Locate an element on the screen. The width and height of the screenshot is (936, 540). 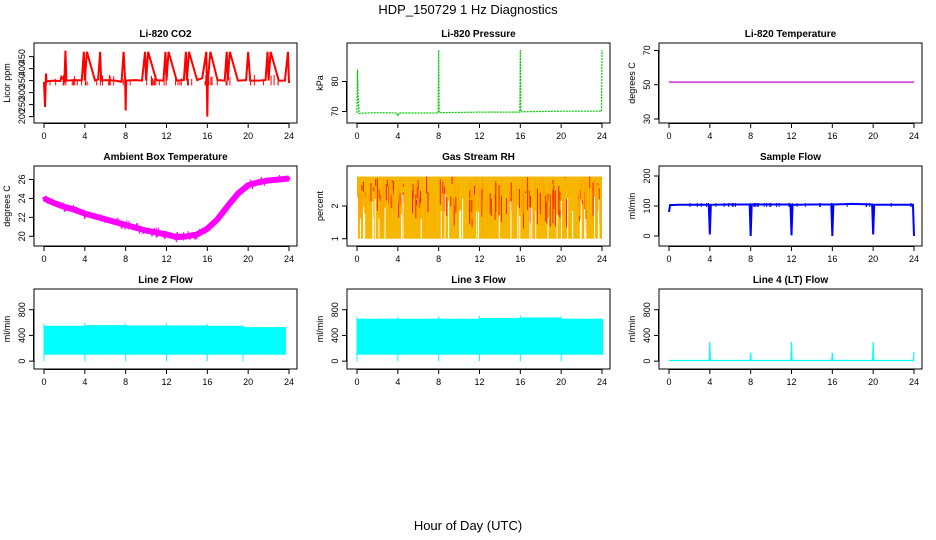
y-tick-label: 20 is located at coordinates (22, 236).